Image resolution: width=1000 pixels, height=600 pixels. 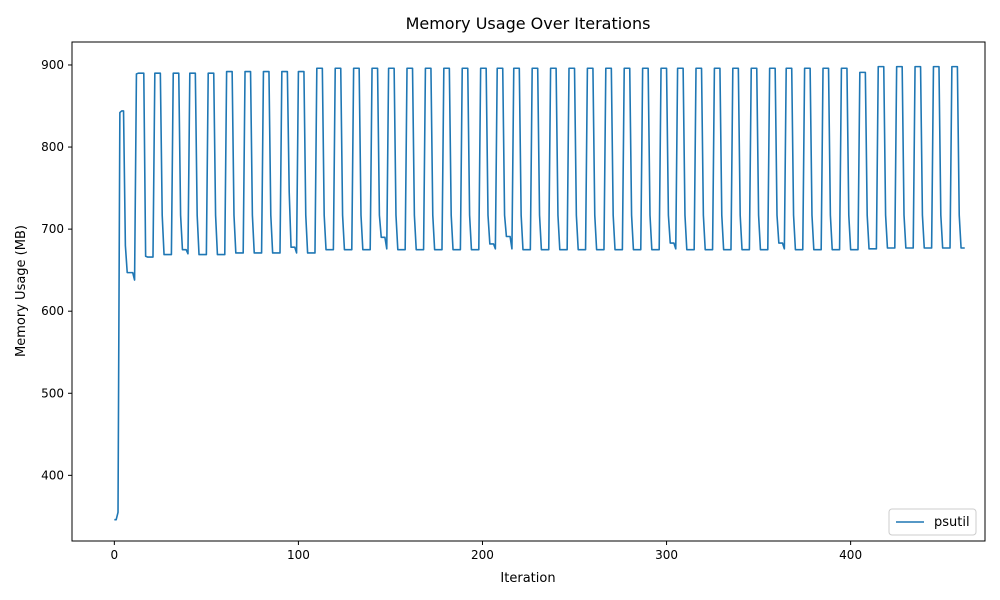 What do you see at coordinates (52, 65) in the screenshot?
I see `y-tick-label: 900` at bounding box center [52, 65].